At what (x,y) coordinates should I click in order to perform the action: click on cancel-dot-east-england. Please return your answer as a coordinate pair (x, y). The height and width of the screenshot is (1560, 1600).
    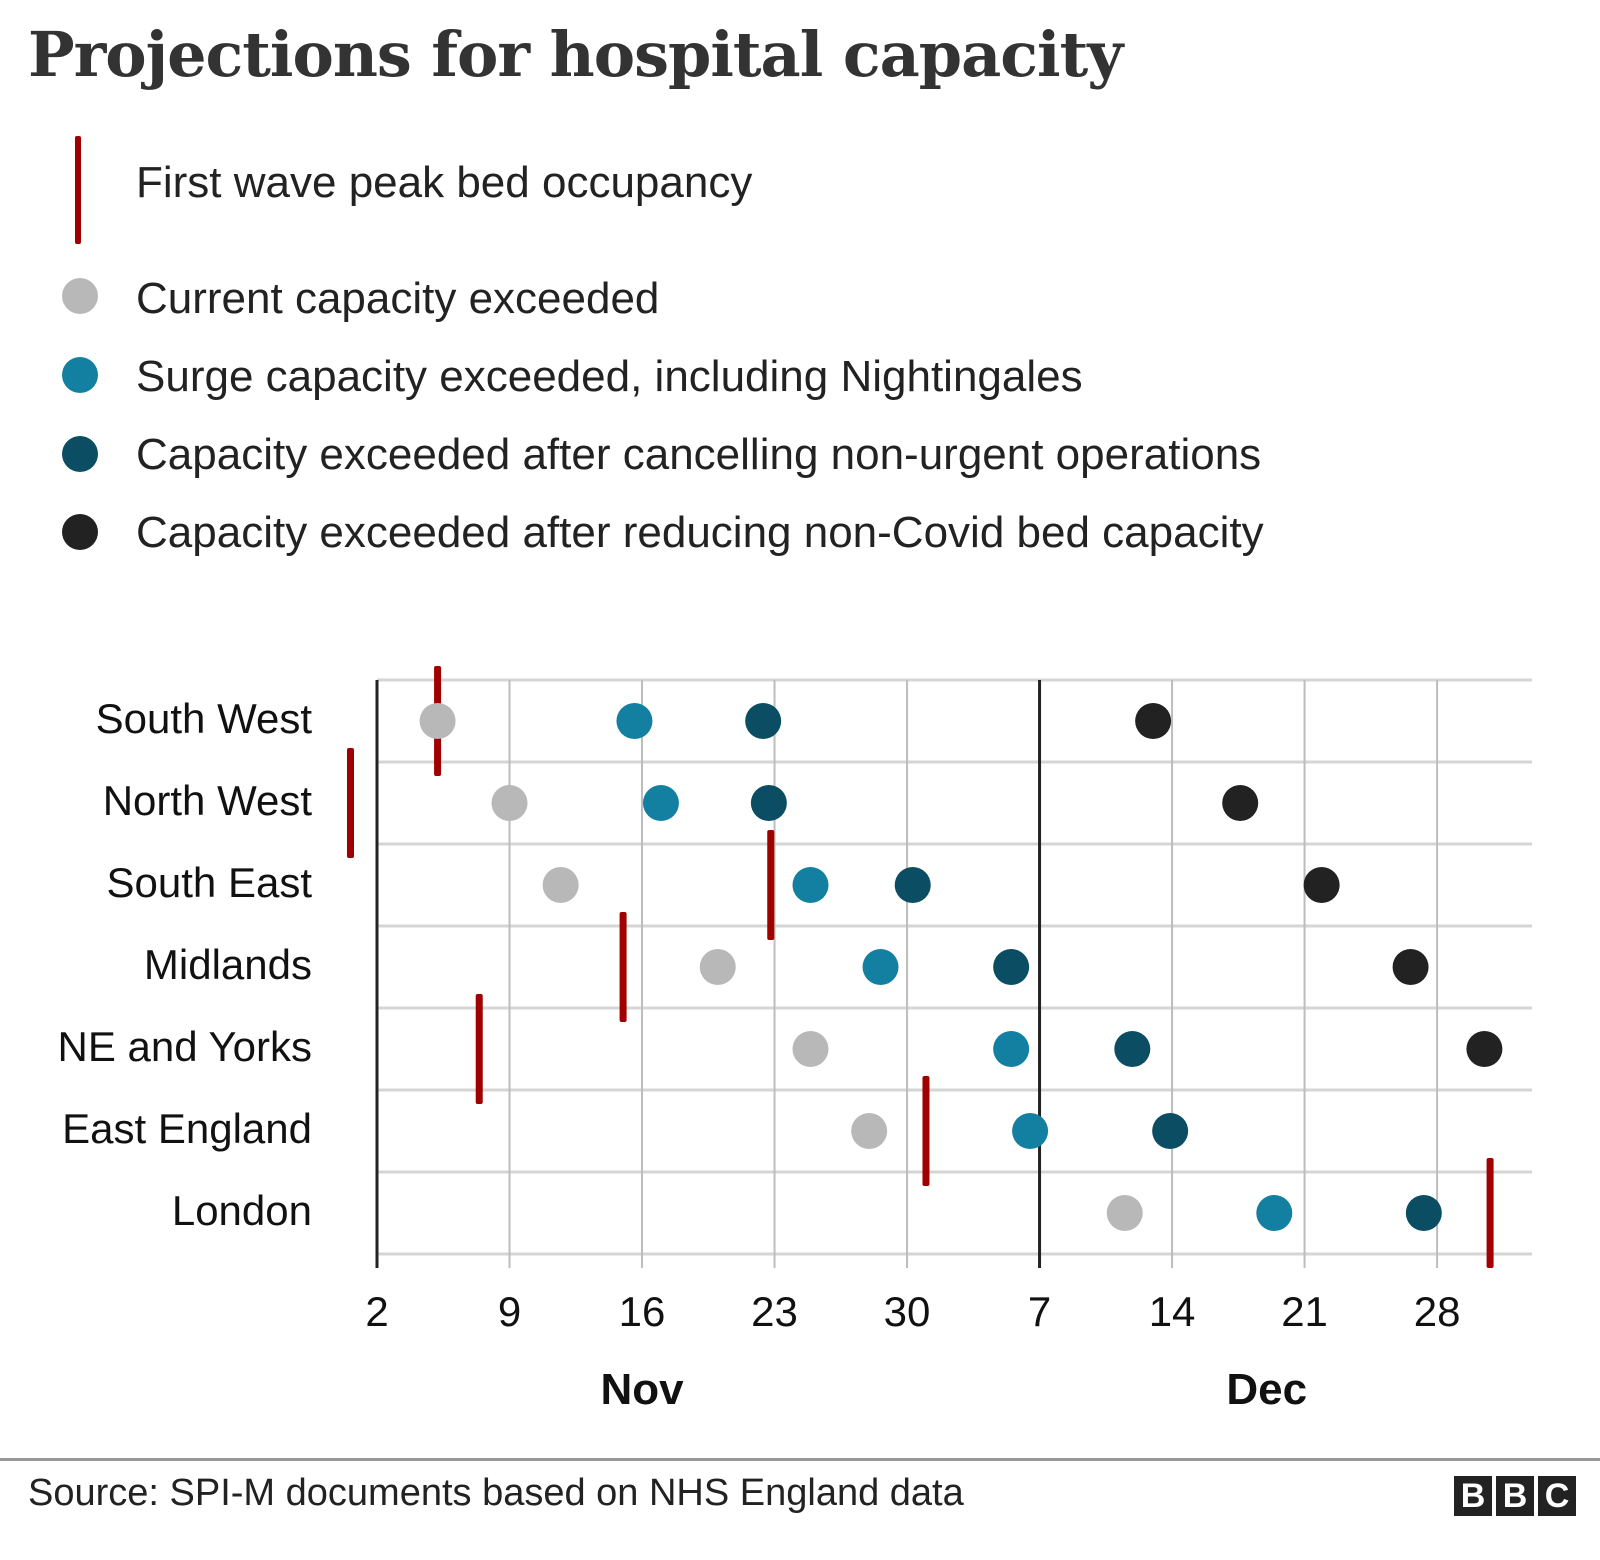
    Looking at the image, I should click on (1170, 1131).